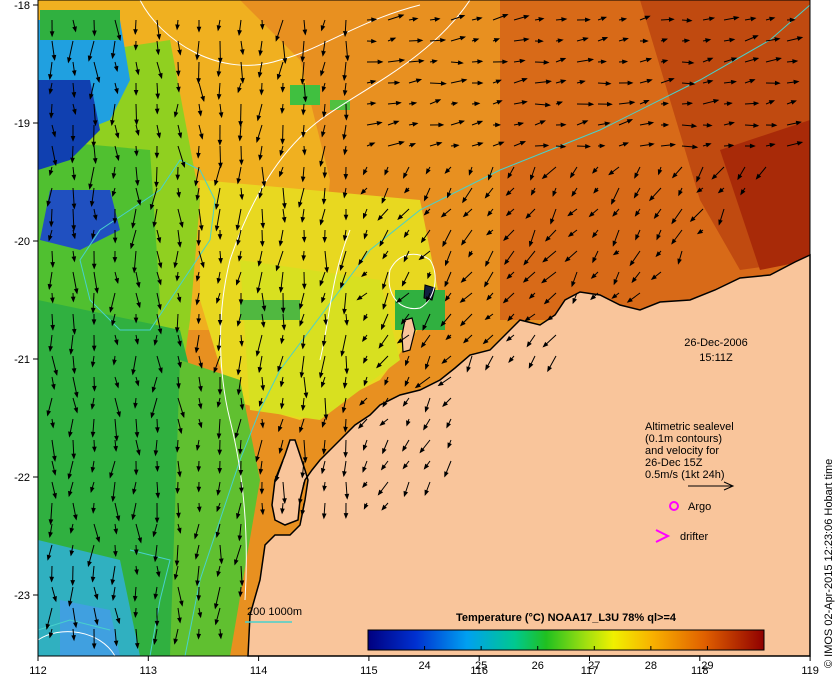 This screenshot has width=840, height=680. I want to click on y-tick-label: -22, so click(22, 478).